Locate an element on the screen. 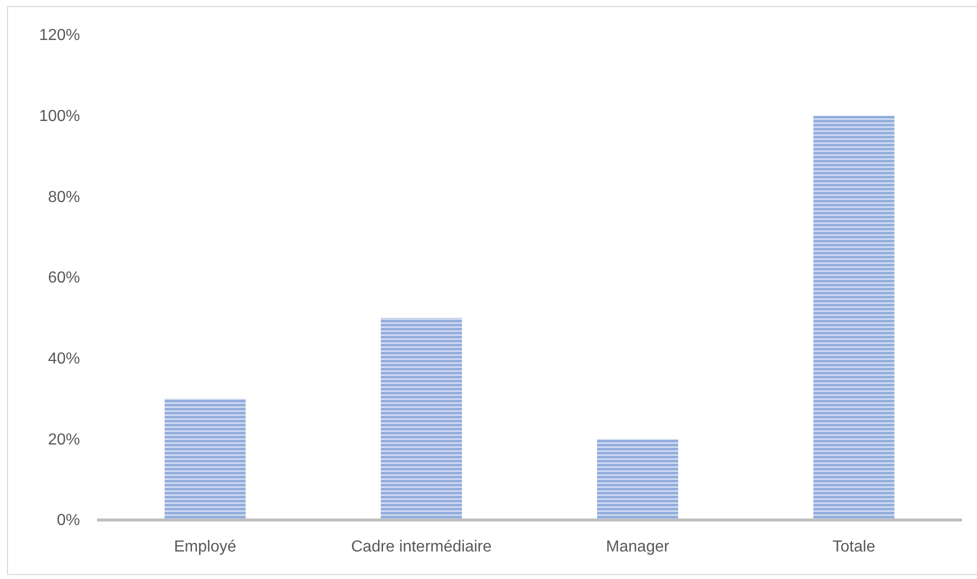 This screenshot has width=977, height=579. x-tick-label: Manager is located at coordinates (638, 547).